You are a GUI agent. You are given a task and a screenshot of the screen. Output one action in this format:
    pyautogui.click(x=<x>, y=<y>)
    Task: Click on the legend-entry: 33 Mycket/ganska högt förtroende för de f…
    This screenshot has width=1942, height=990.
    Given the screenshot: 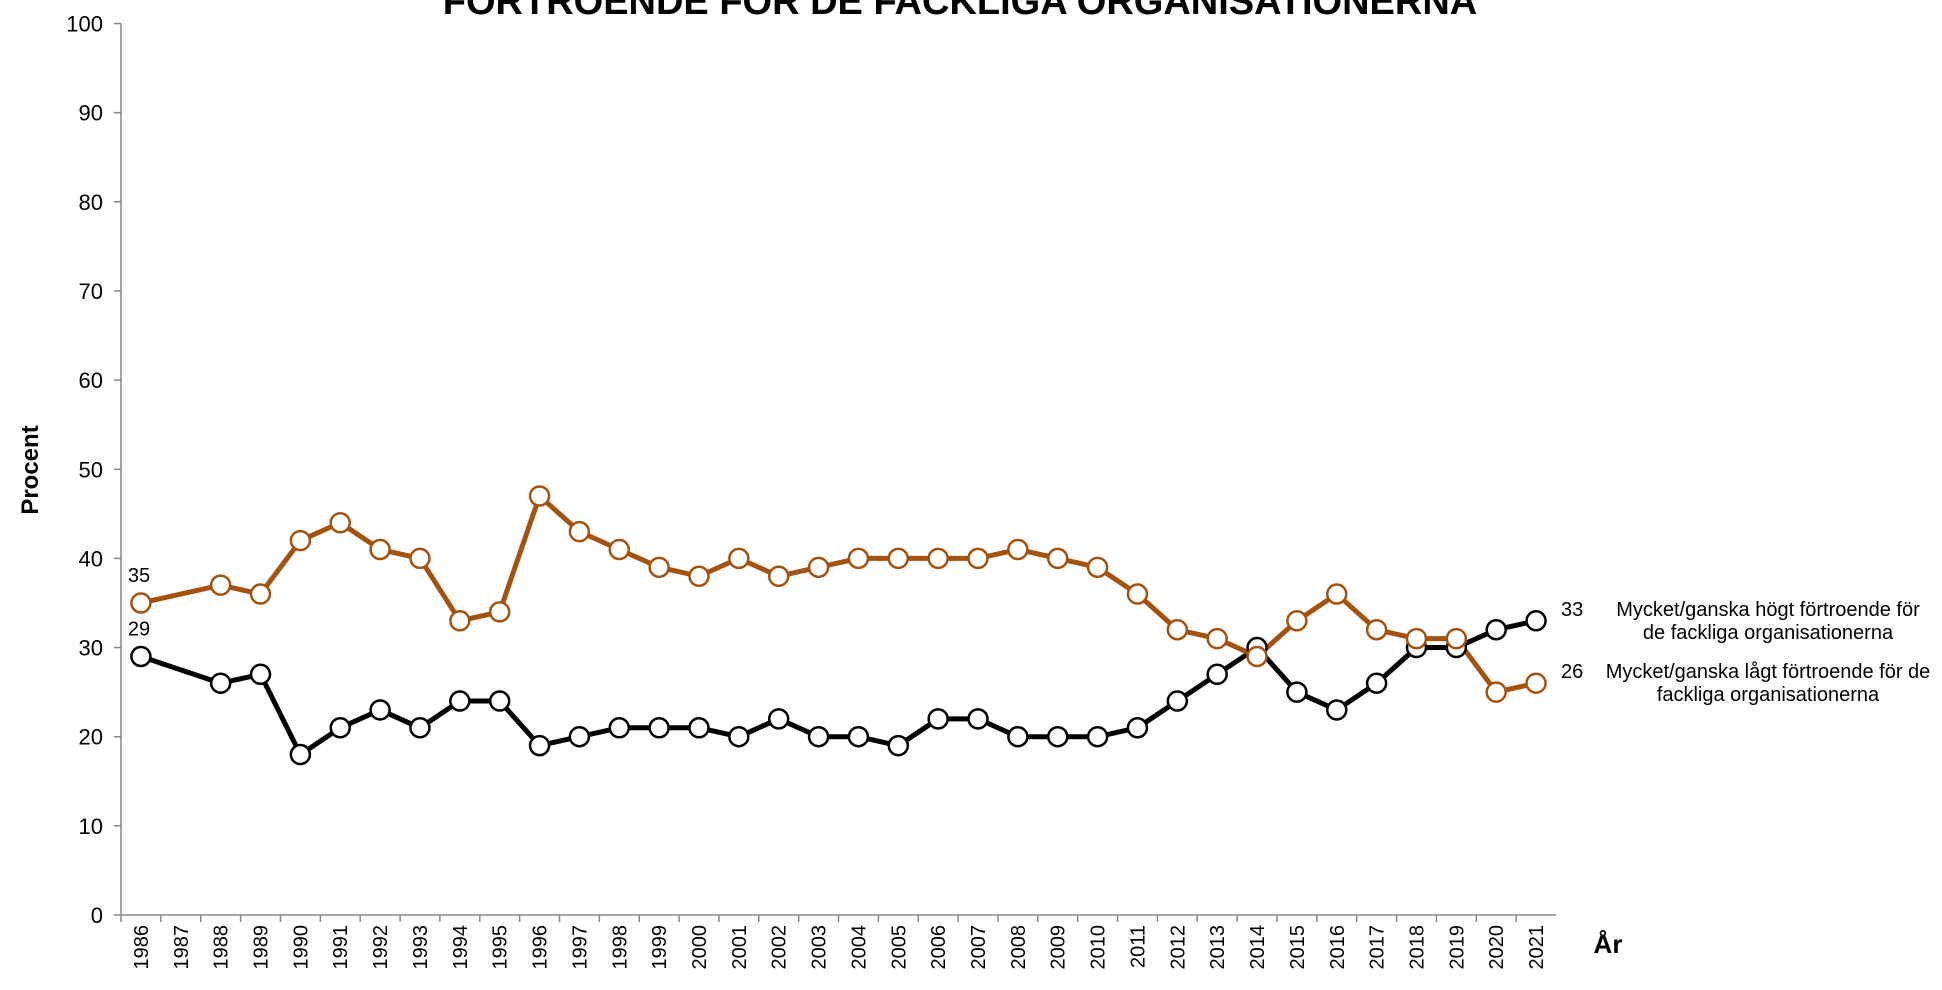 What is the action you would take?
    pyautogui.click(x=1747, y=622)
    